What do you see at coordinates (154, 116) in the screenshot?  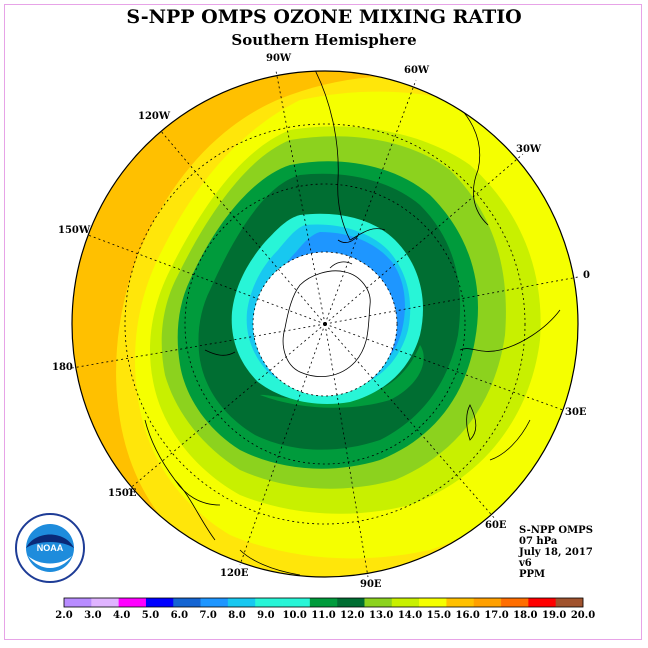 I see `lon-label-120w: 120W` at bounding box center [154, 116].